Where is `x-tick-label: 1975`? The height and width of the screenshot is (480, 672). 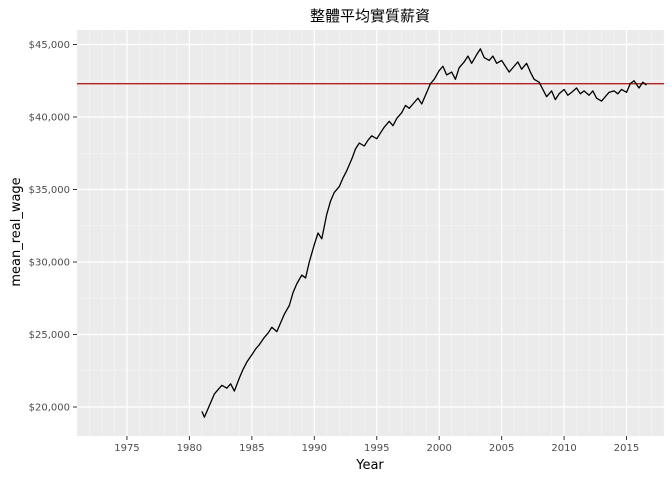 x-tick-label: 1975 is located at coordinates (126, 448).